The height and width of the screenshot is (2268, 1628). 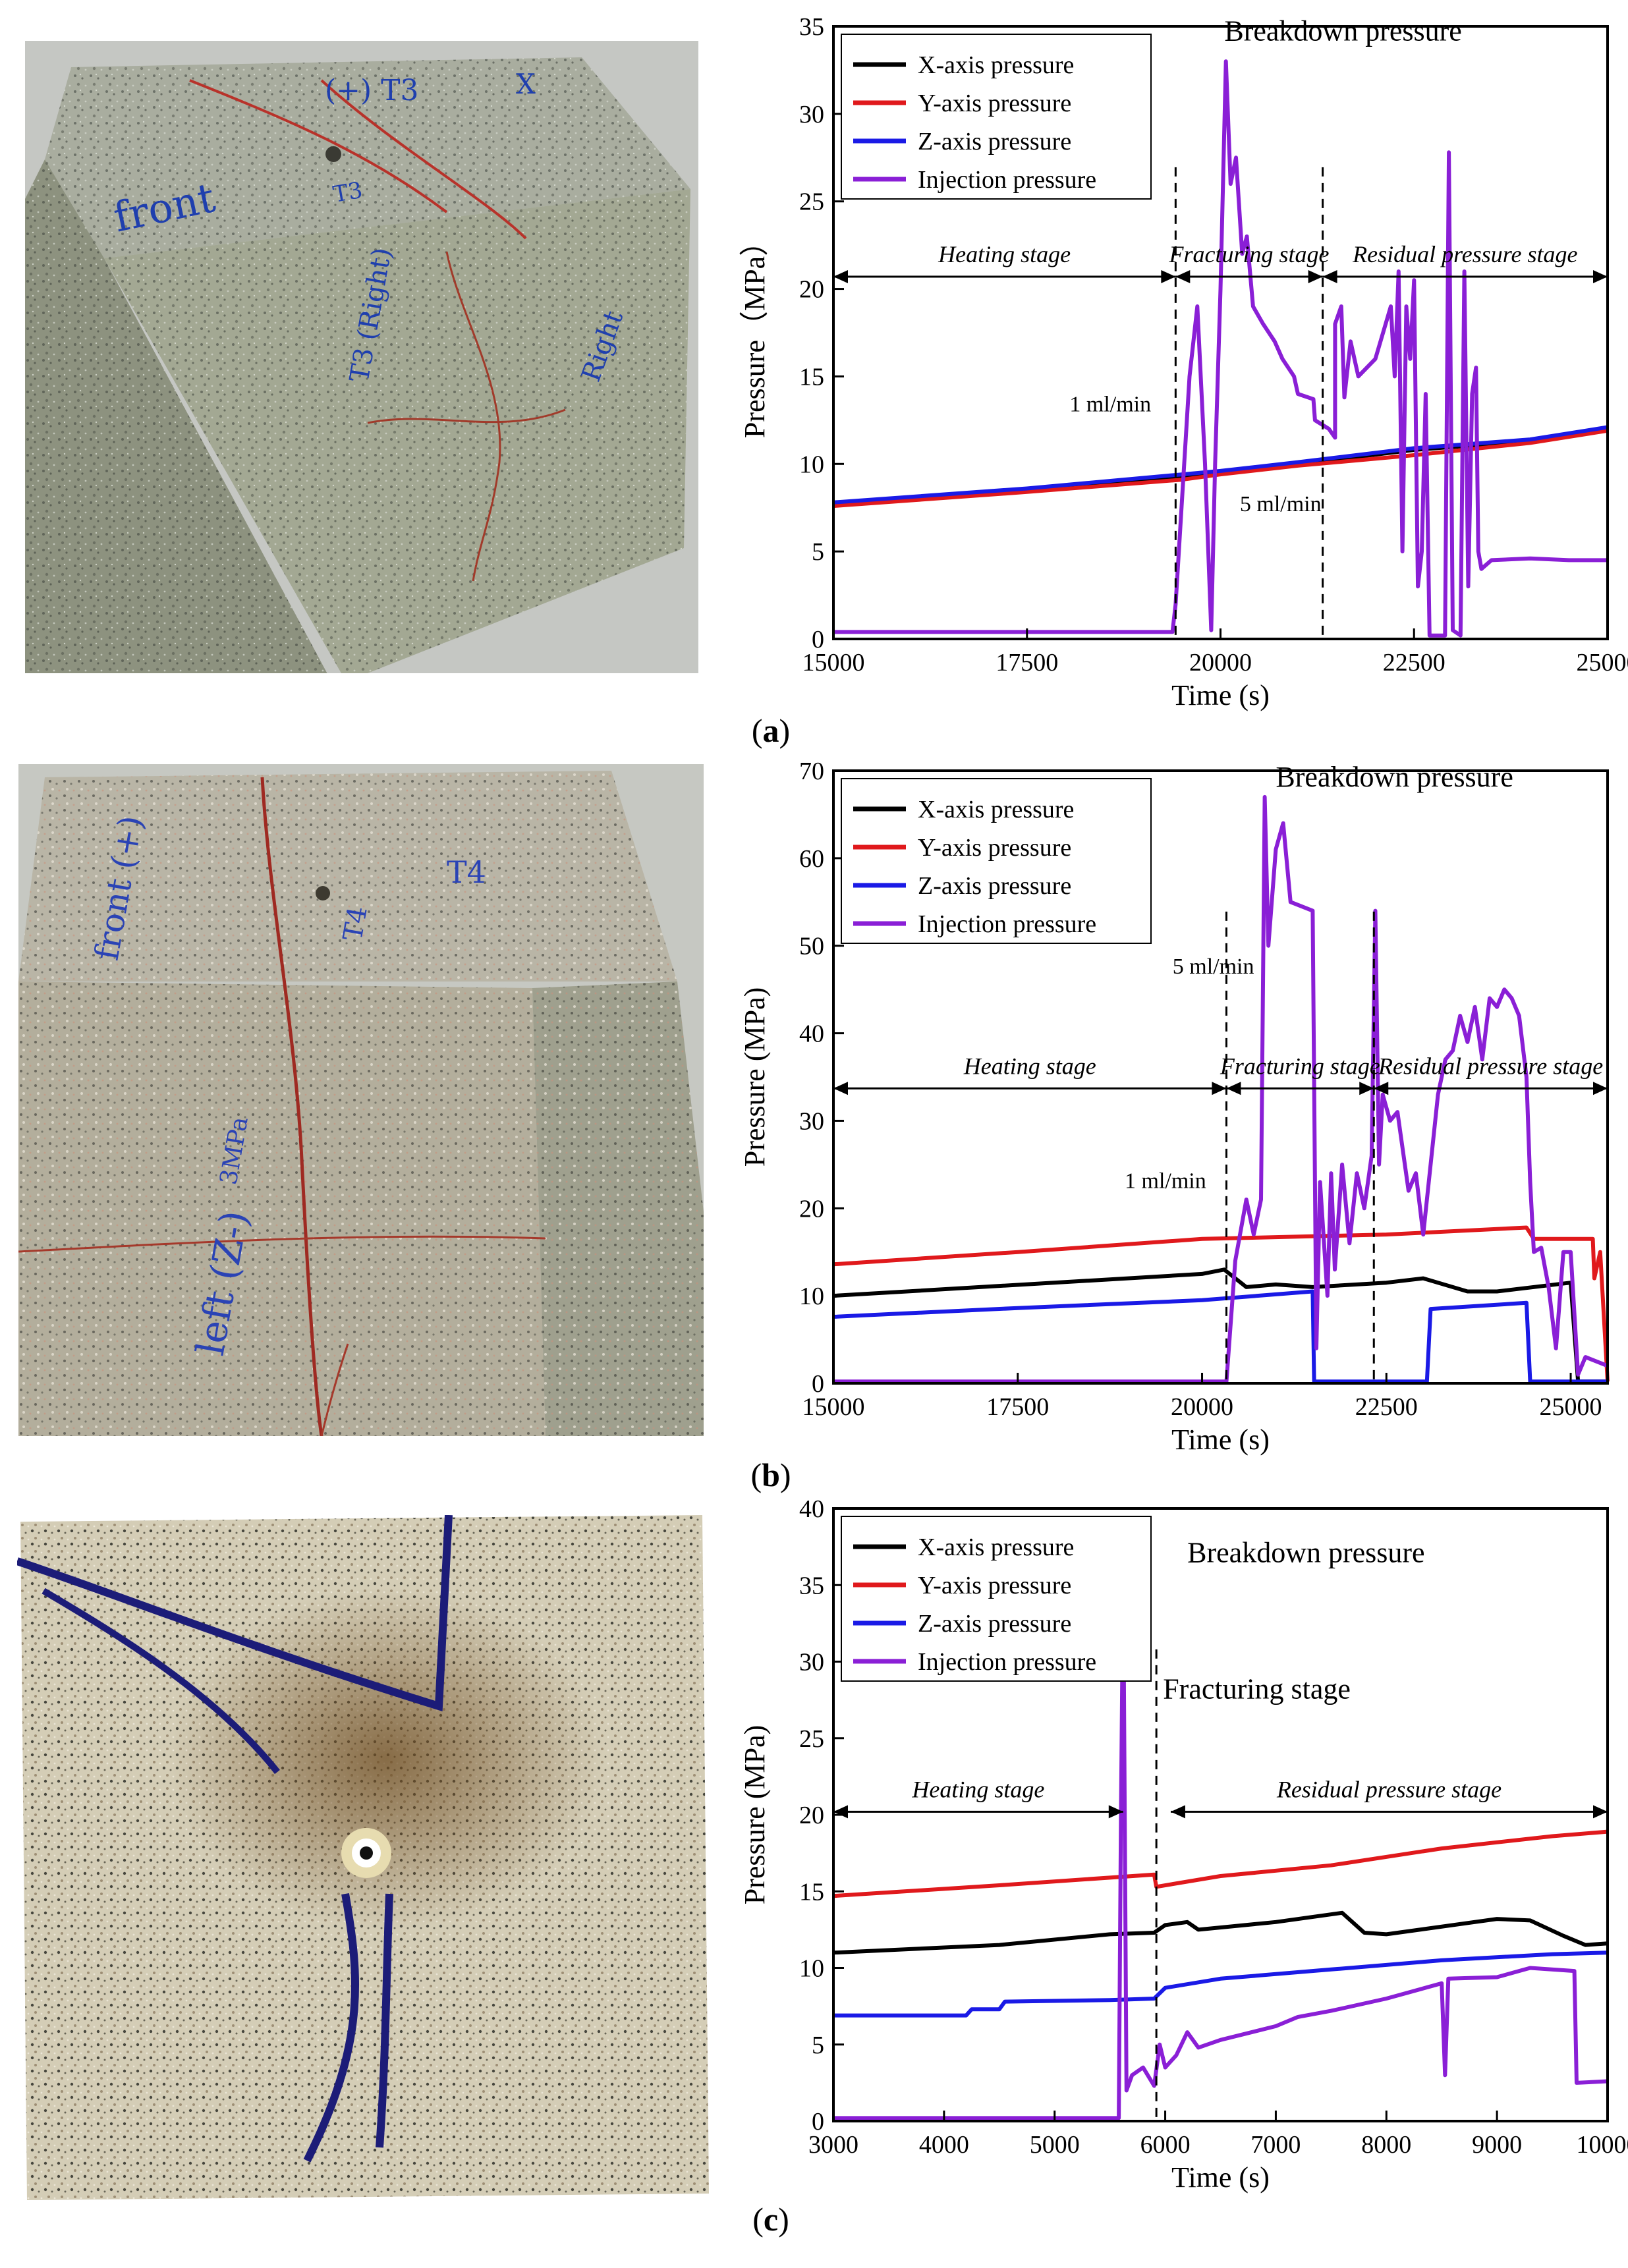 I want to click on svg-text: X, so click(x=526, y=84).